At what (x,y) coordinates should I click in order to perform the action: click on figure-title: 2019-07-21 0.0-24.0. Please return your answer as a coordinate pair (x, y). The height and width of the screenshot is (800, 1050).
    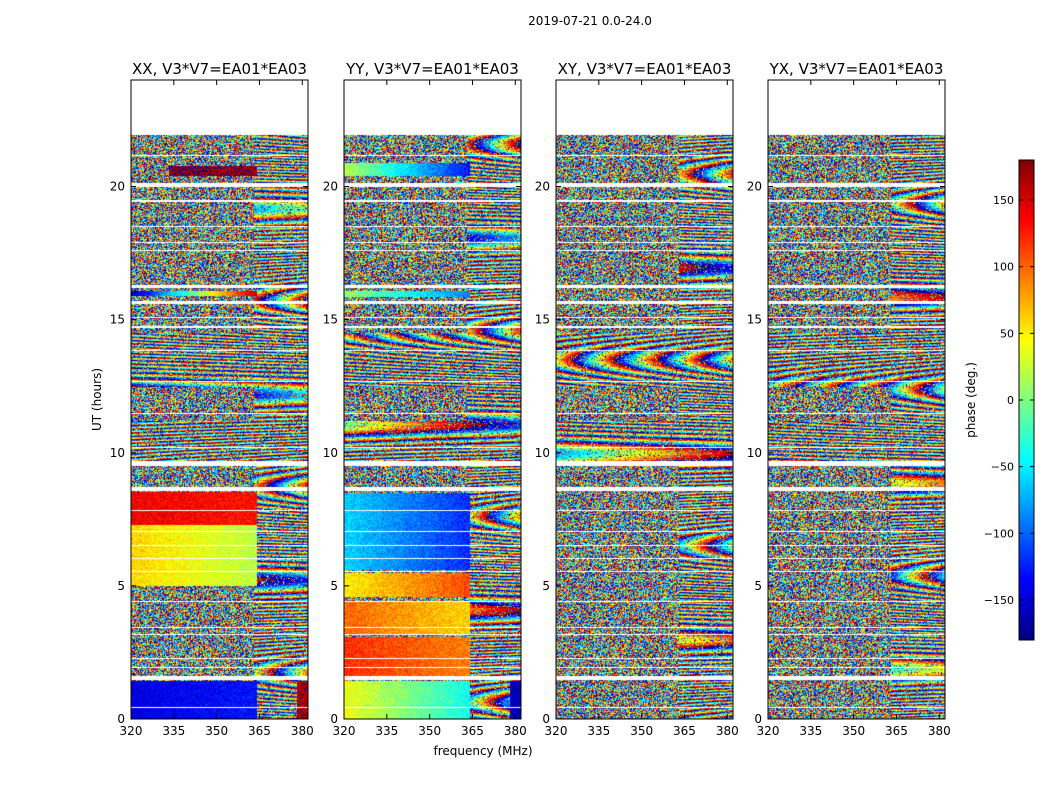
    Looking at the image, I should click on (590, 21).